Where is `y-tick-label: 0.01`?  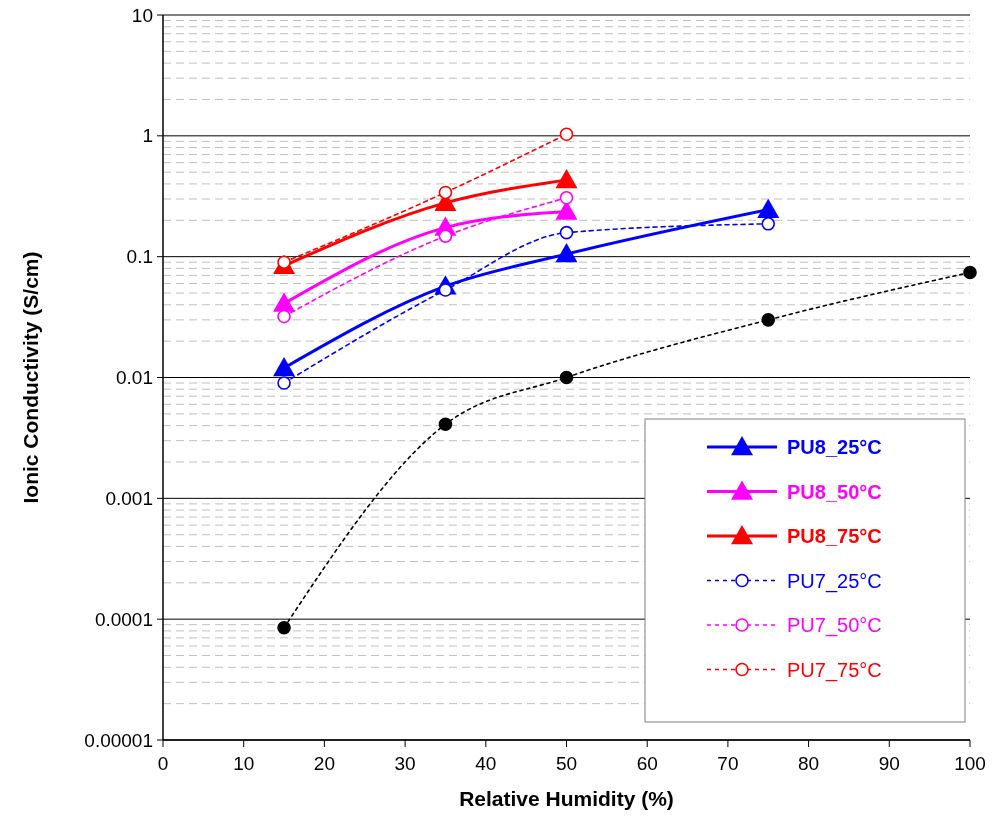 y-tick-label: 0.01 is located at coordinates (134, 378).